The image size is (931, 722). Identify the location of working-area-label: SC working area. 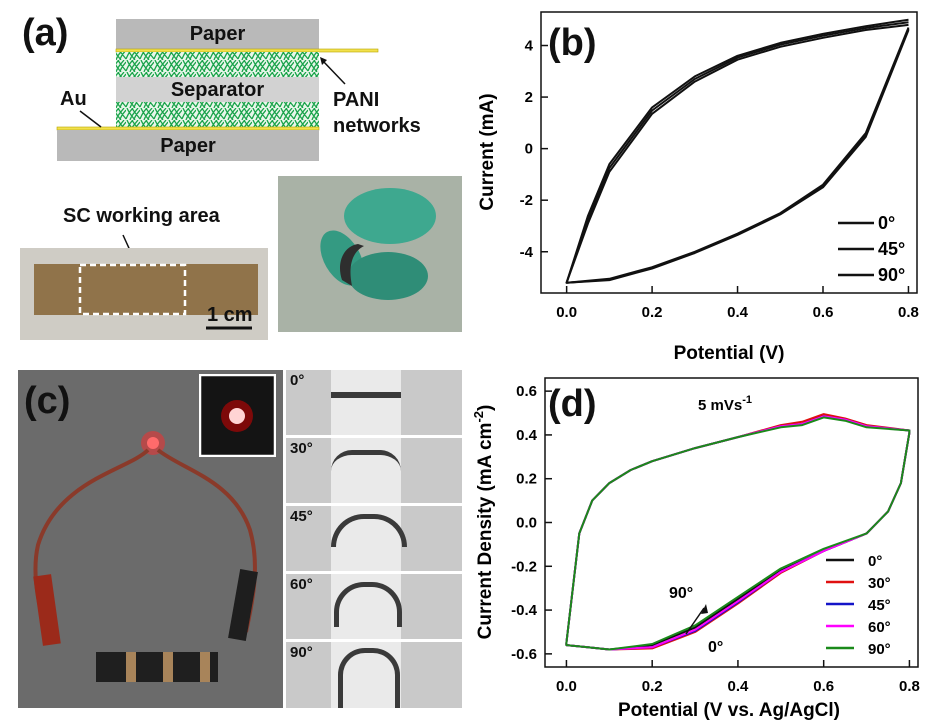
(141, 216).